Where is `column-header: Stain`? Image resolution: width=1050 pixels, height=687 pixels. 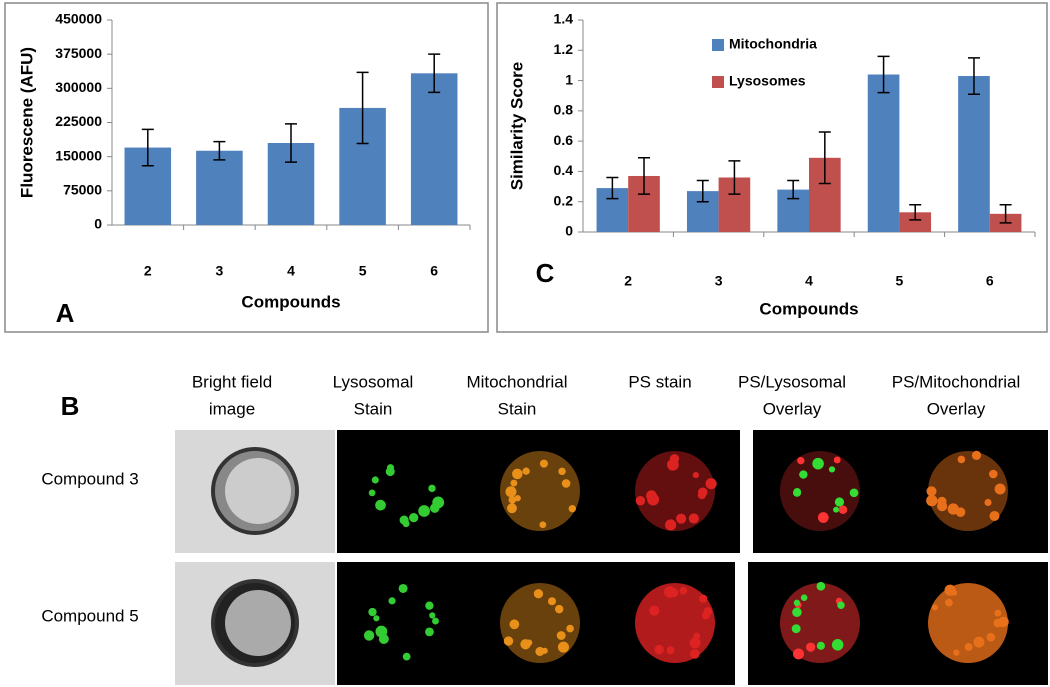
column-header: Stain is located at coordinates (517, 408).